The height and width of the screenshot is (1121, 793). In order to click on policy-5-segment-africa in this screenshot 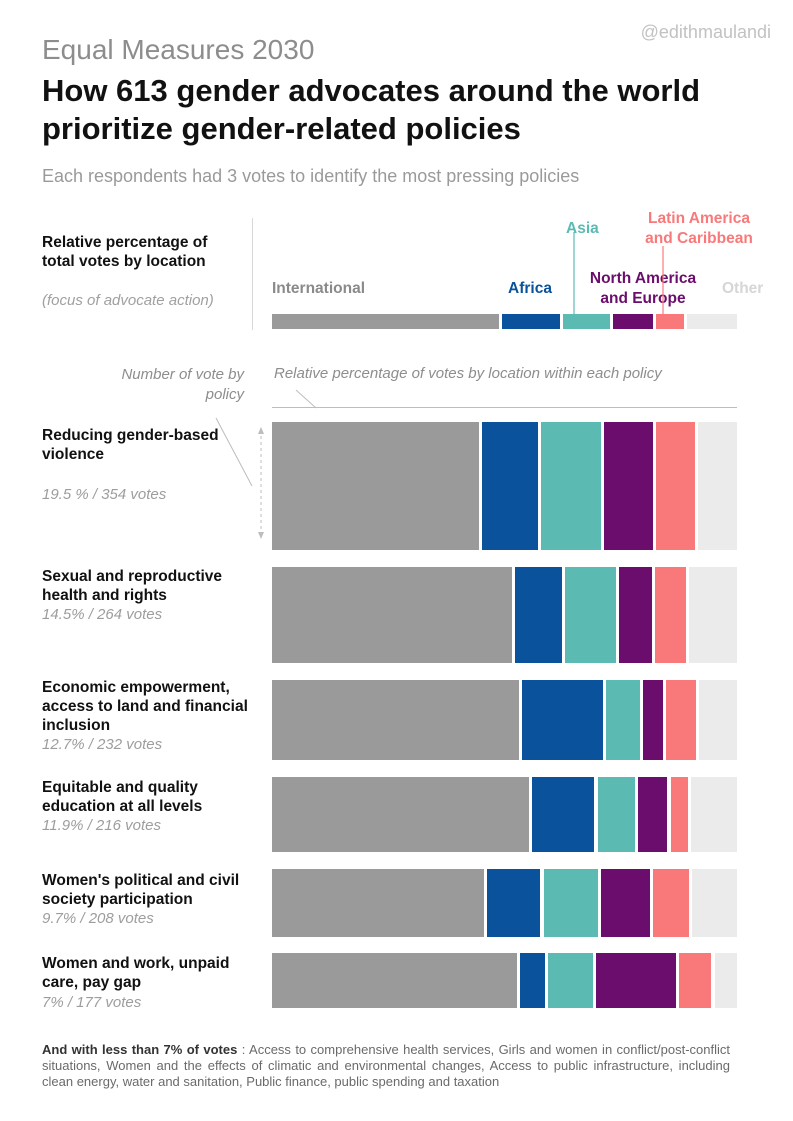, I will do `click(532, 980)`.